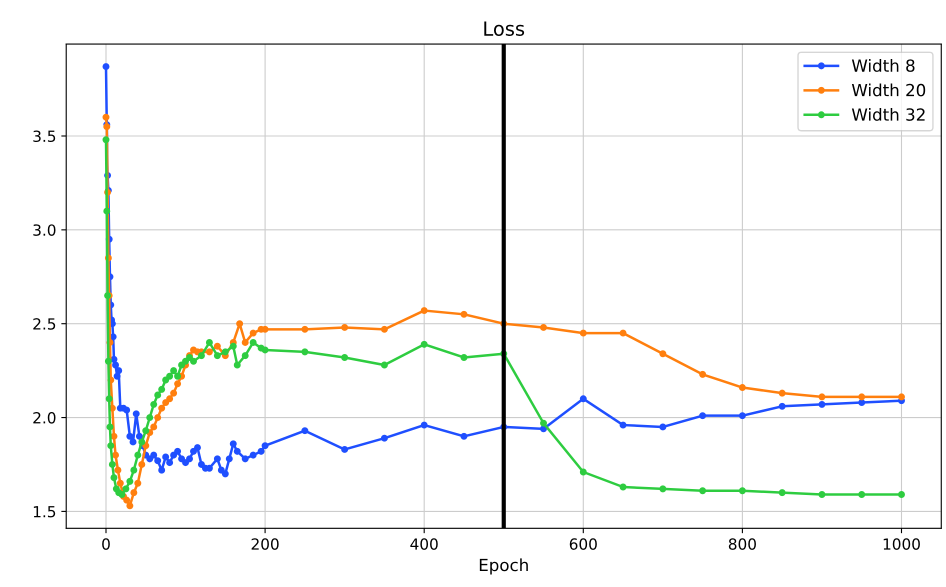 This screenshot has width=946, height=587. Describe the element at coordinates (44, 418) in the screenshot. I see `y-tick-label: 2.0` at that location.